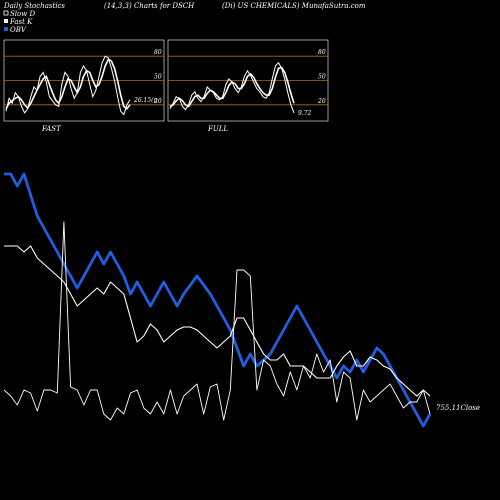  I want to click on legend-label-fast-k: Fast K, so click(21, 22).